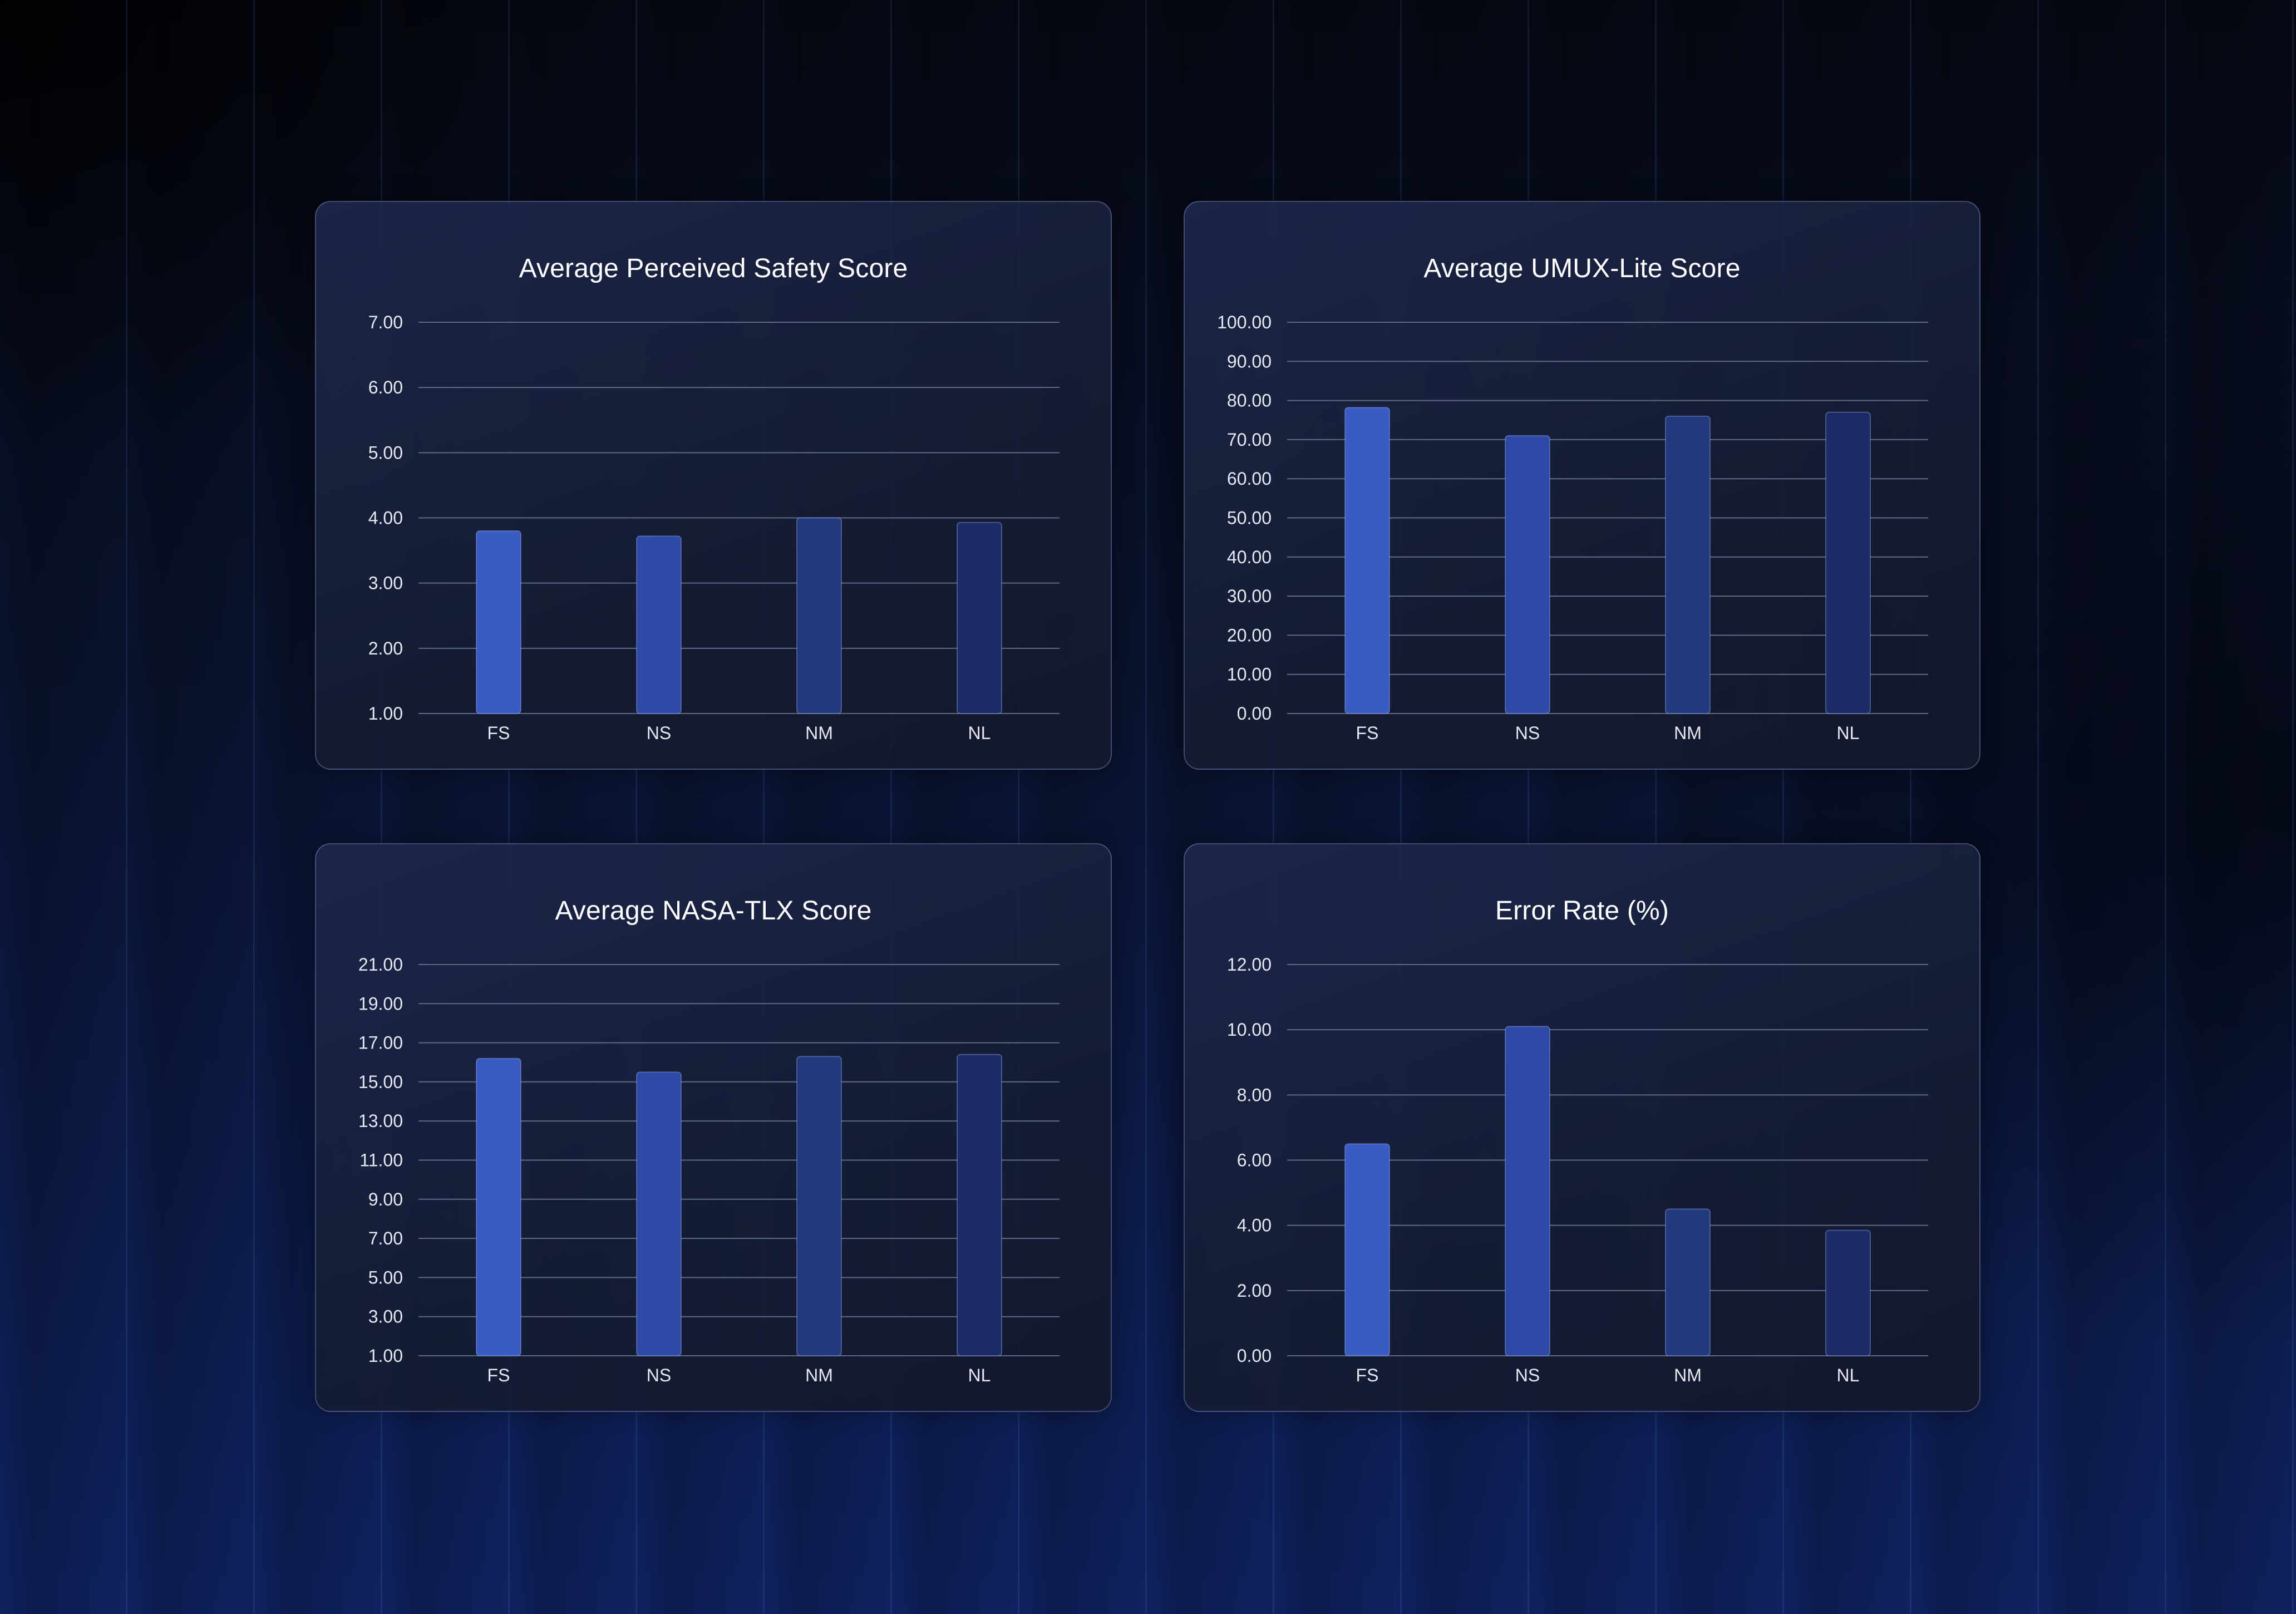 Image resolution: width=2296 pixels, height=1614 pixels. Describe the element at coordinates (1249, 361) in the screenshot. I see `y-tick-label: 90.00` at that location.